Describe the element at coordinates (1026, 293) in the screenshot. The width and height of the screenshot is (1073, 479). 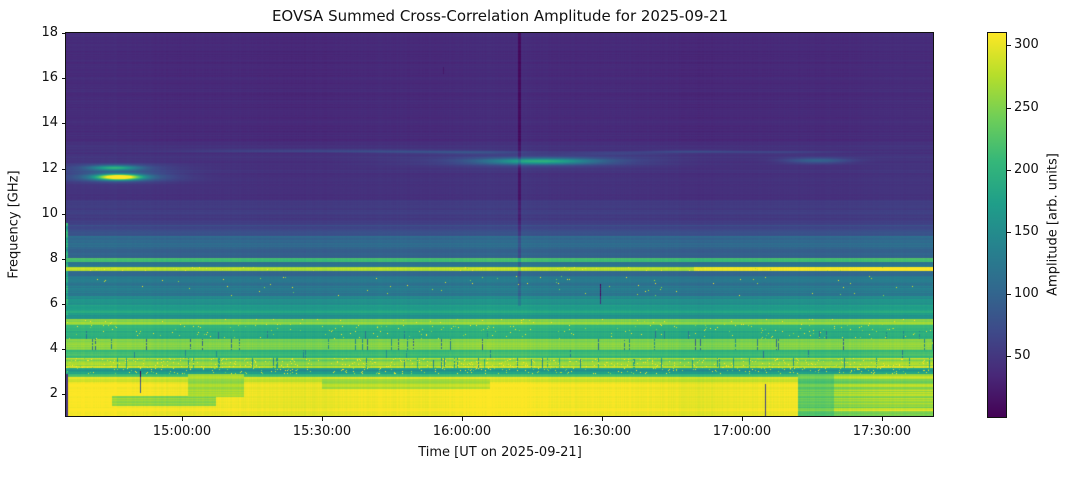
I see `colorbar-tick-label: 100` at that location.